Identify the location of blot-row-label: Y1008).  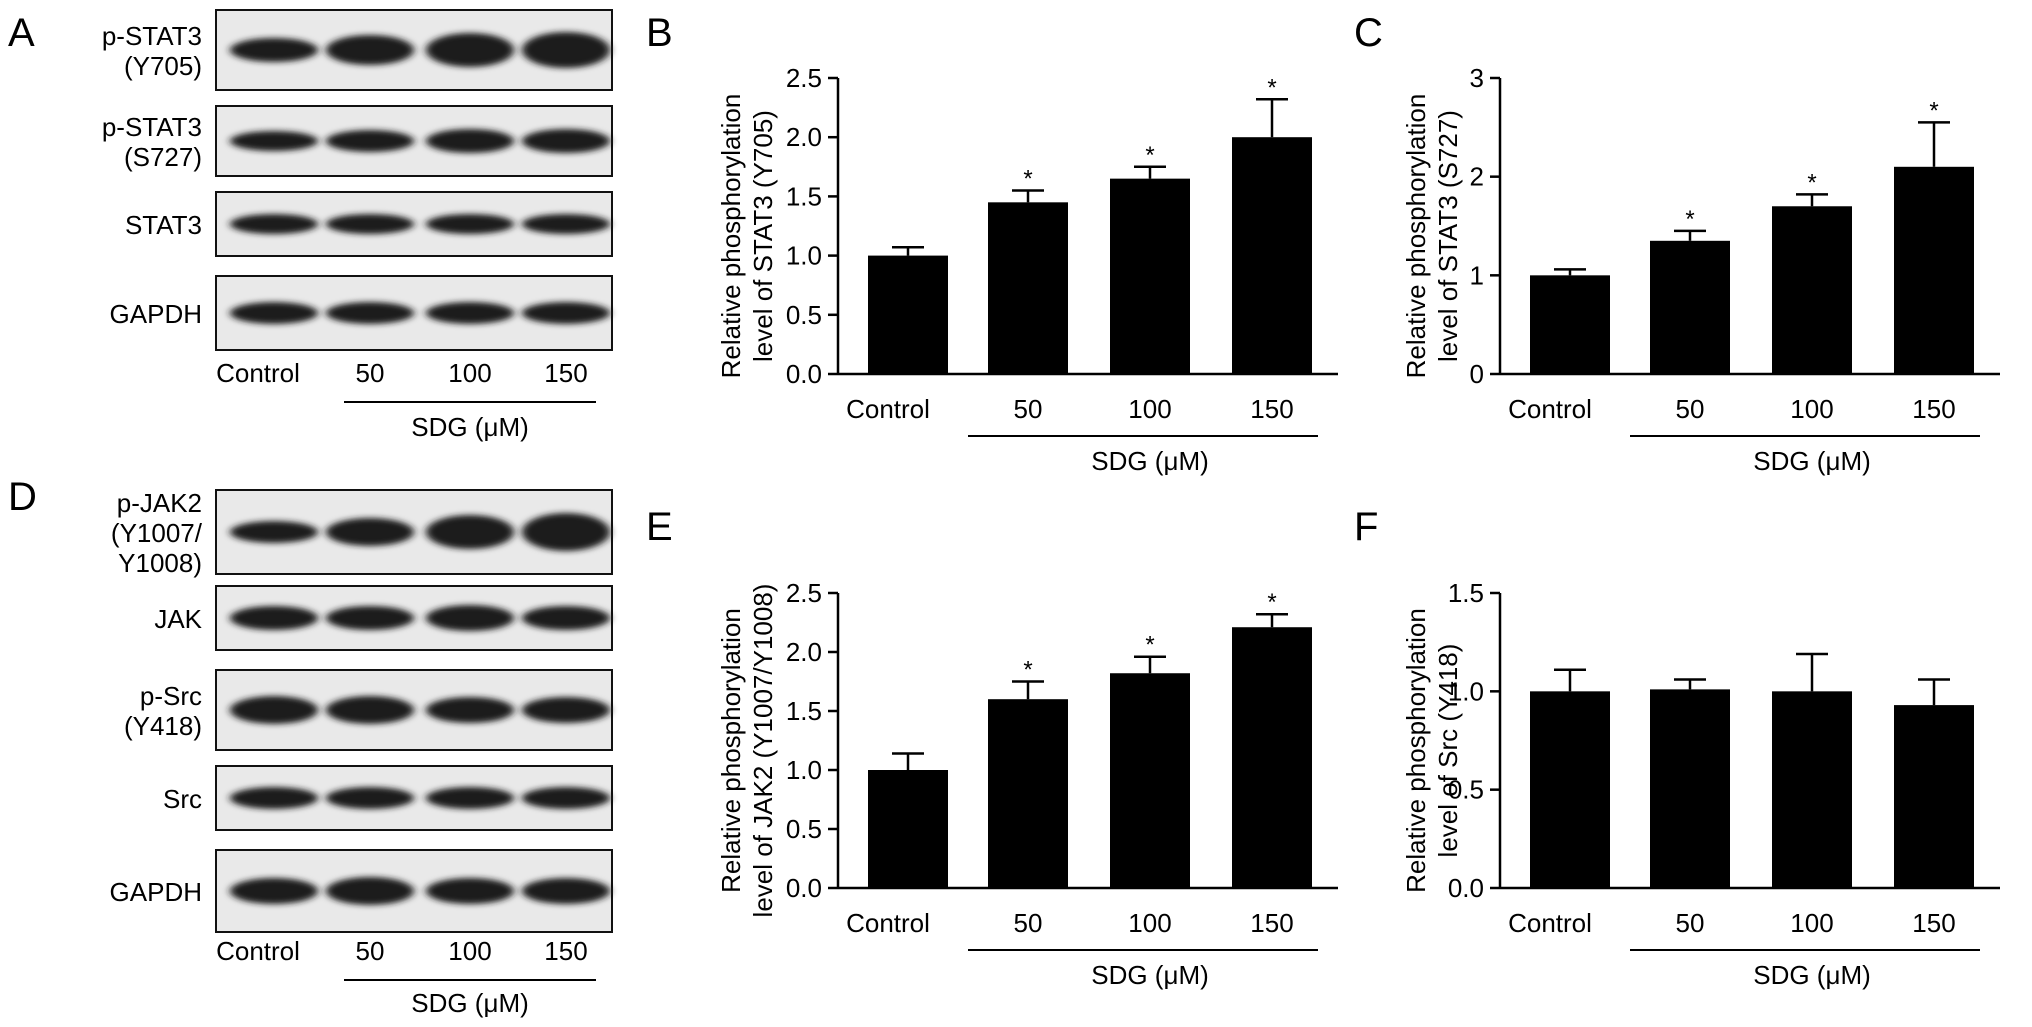
(160, 563).